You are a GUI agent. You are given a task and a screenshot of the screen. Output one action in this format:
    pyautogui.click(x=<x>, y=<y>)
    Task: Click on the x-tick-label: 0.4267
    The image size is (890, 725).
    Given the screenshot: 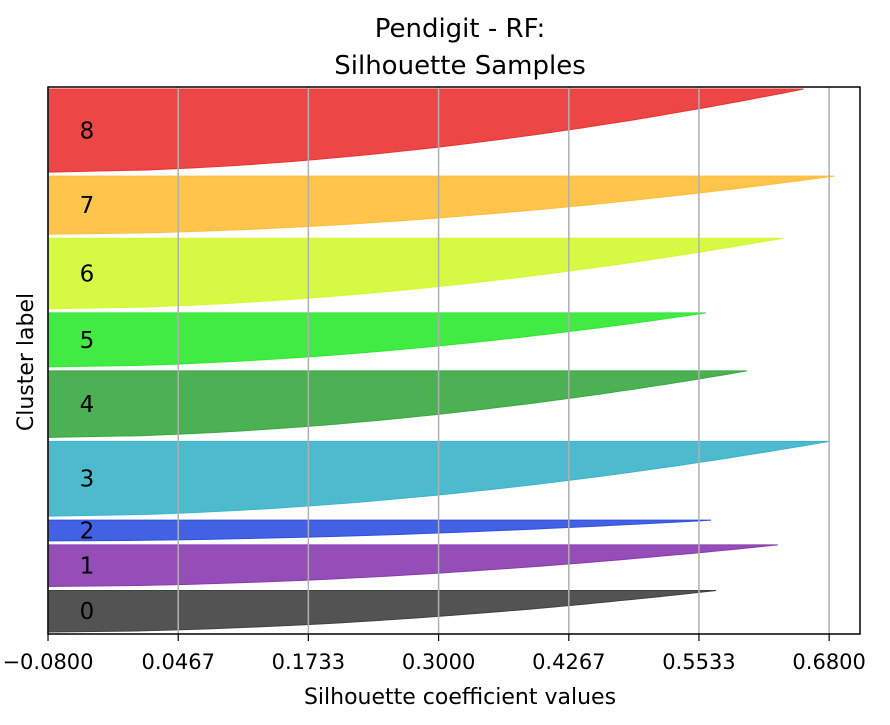 What is the action you would take?
    pyautogui.click(x=568, y=662)
    